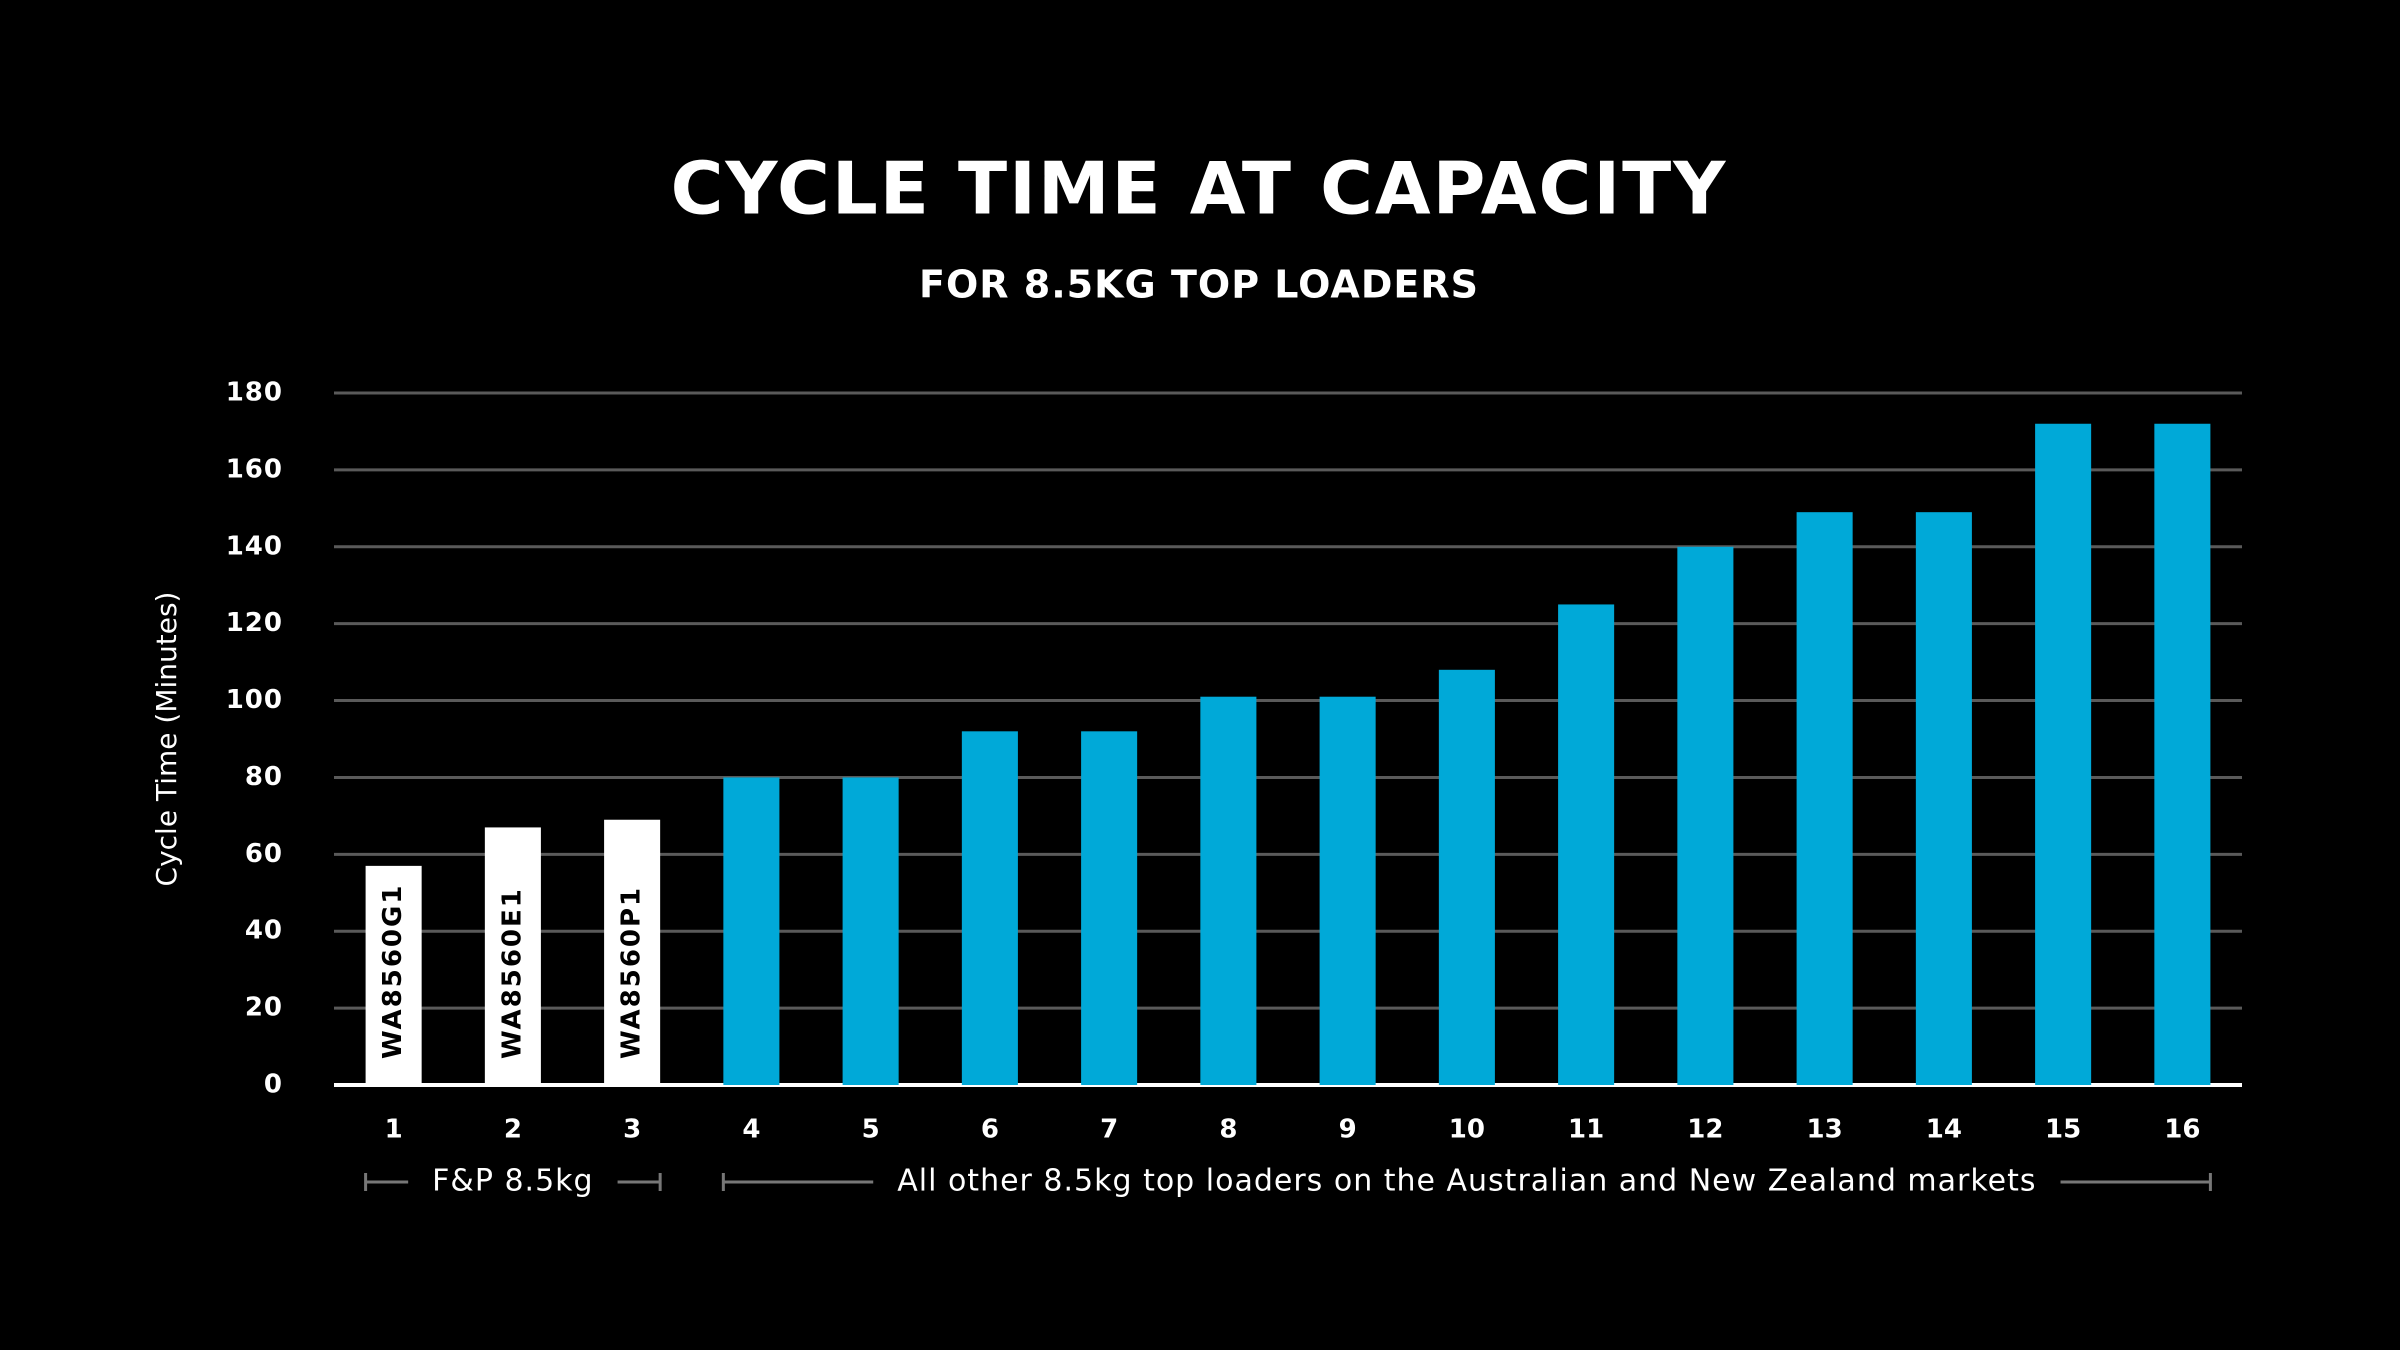 This screenshot has width=2400, height=1350. I want to click on y-axis-label: Cycle Time (Minutes), so click(166, 739).